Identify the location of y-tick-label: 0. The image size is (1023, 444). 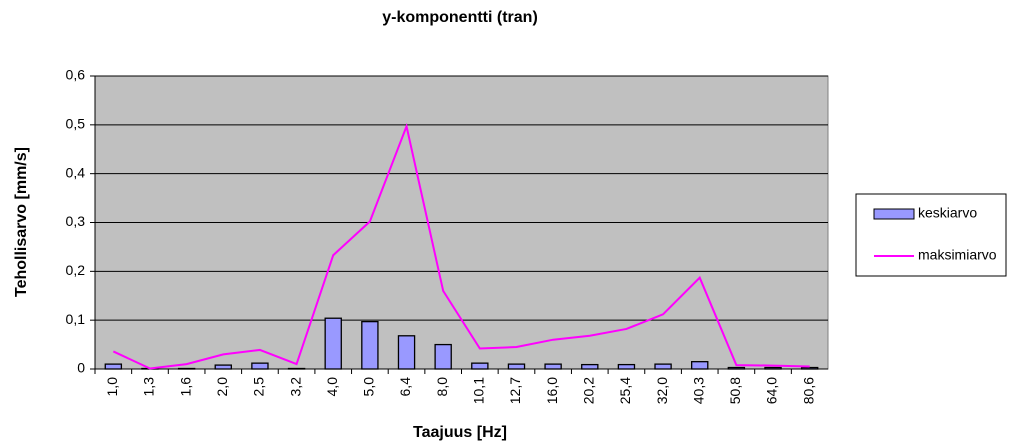
(81, 368).